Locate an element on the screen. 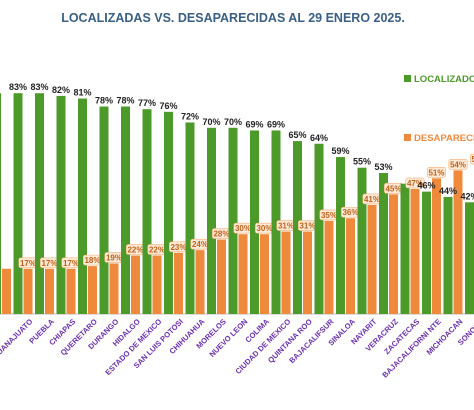  label-desaparecidos-7: 22% is located at coordinates (157, 249).